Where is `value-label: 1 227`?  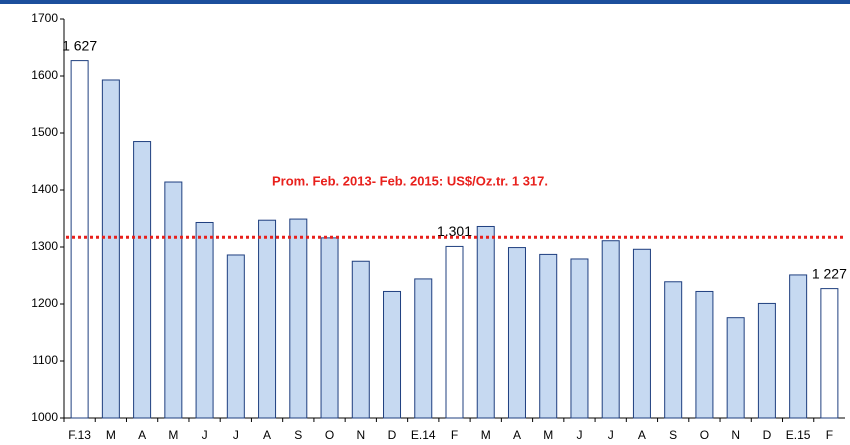
value-label: 1 227 is located at coordinates (829, 273).